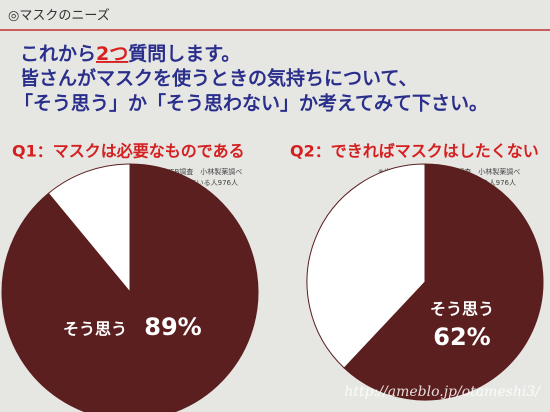  I want to click on chart-title: Q2：できればマスクはしたくない, so click(414, 151).